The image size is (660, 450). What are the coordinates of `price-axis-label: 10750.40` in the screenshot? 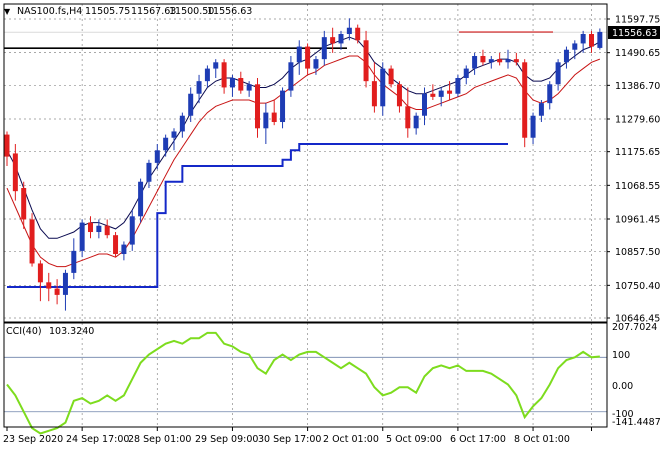 It's located at (637, 286).